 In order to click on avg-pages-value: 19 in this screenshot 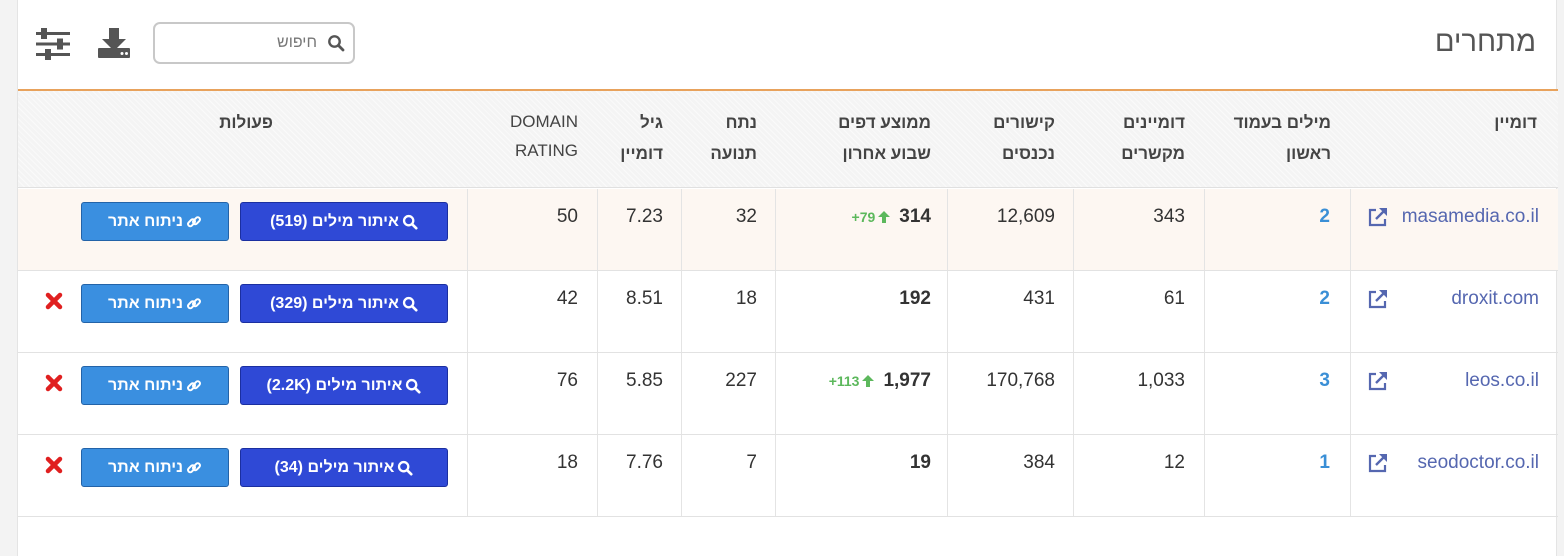, I will do `click(920, 462)`.